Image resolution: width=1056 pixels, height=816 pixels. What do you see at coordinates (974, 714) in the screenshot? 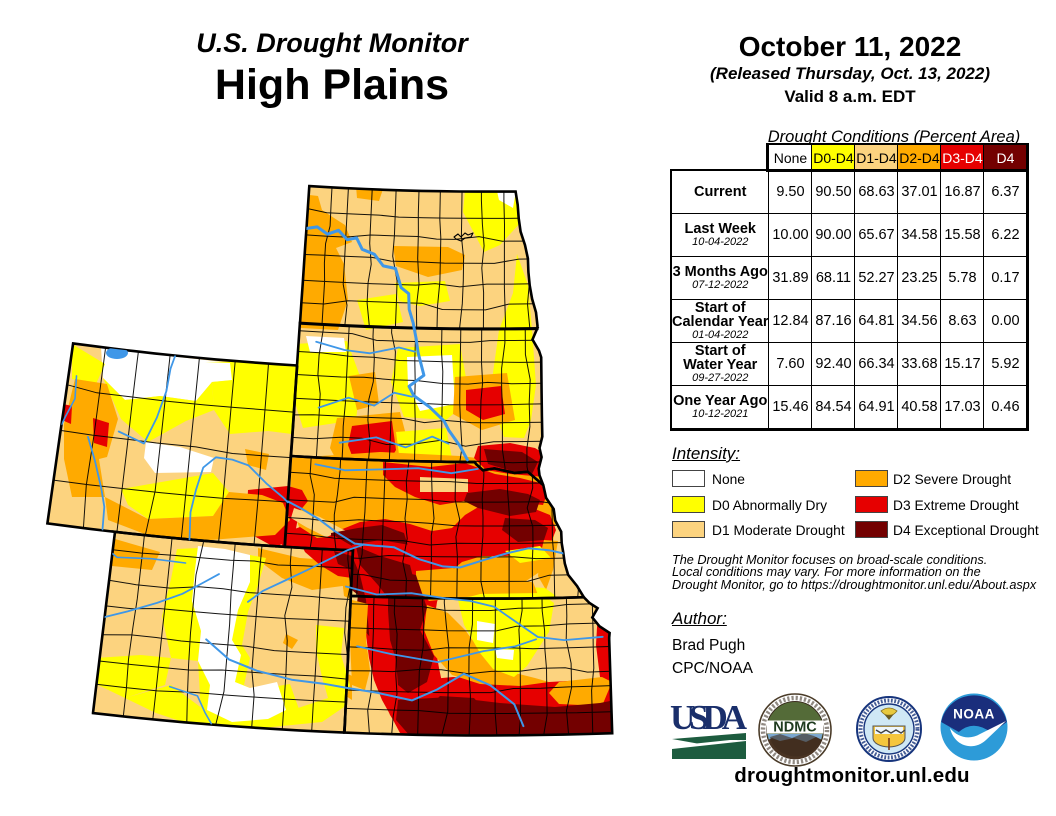
I see `svg-text: NOAA` at bounding box center [974, 714].